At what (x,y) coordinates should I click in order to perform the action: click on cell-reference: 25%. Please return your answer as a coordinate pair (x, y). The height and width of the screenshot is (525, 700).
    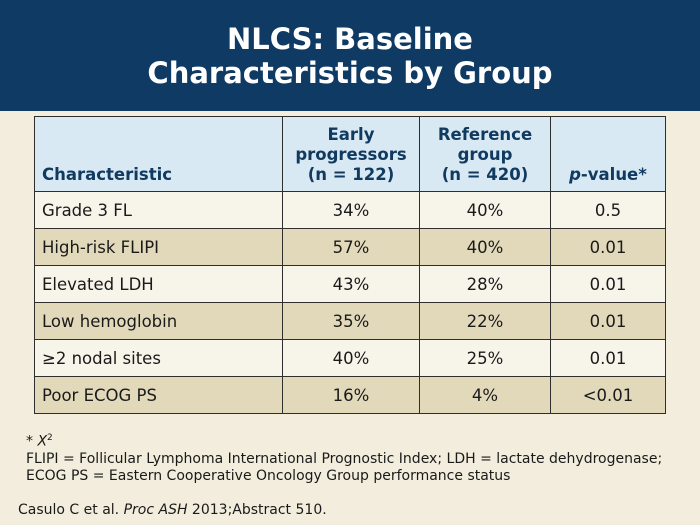
    Looking at the image, I should click on (485, 358).